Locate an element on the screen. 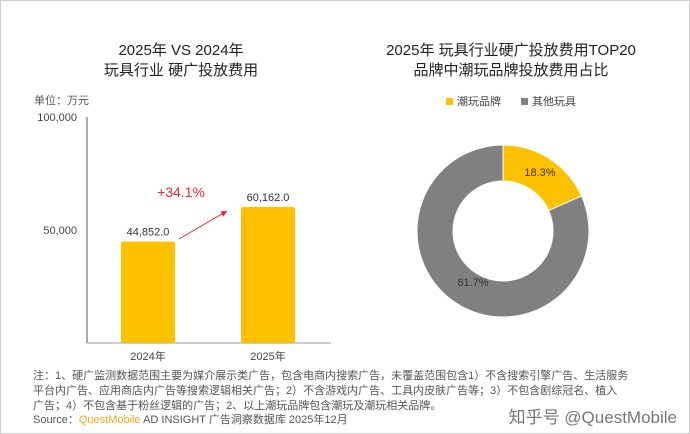 Image resolution: width=690 pixels, height=434 pixels. source-brand: QuestMobile is located at coordinates (109, 420).